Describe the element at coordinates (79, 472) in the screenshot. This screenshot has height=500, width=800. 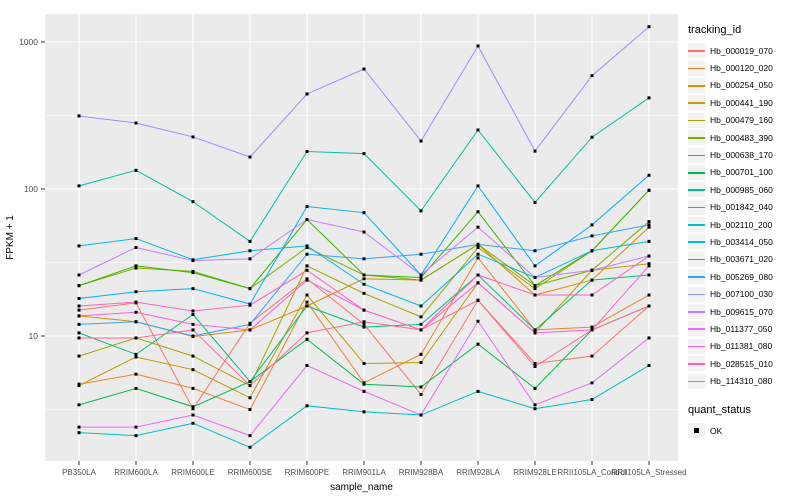
I see `x-tick-label: PB350LA` at that location.